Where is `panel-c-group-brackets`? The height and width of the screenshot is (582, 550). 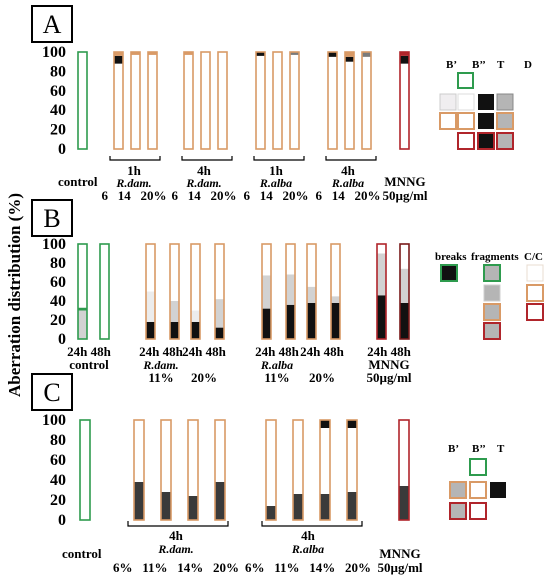
panel-c-group-brackets is located at coordinates (245, 524).